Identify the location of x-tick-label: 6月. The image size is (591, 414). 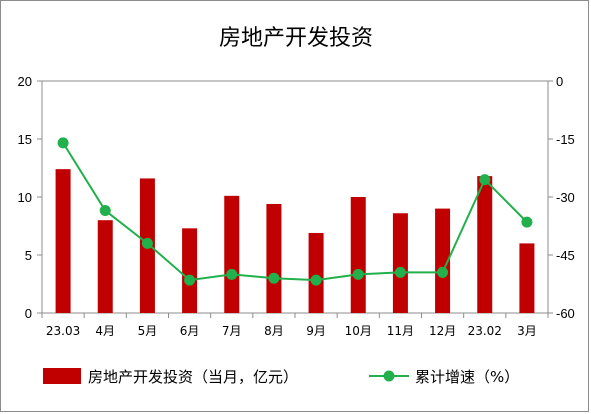
(190, 331).